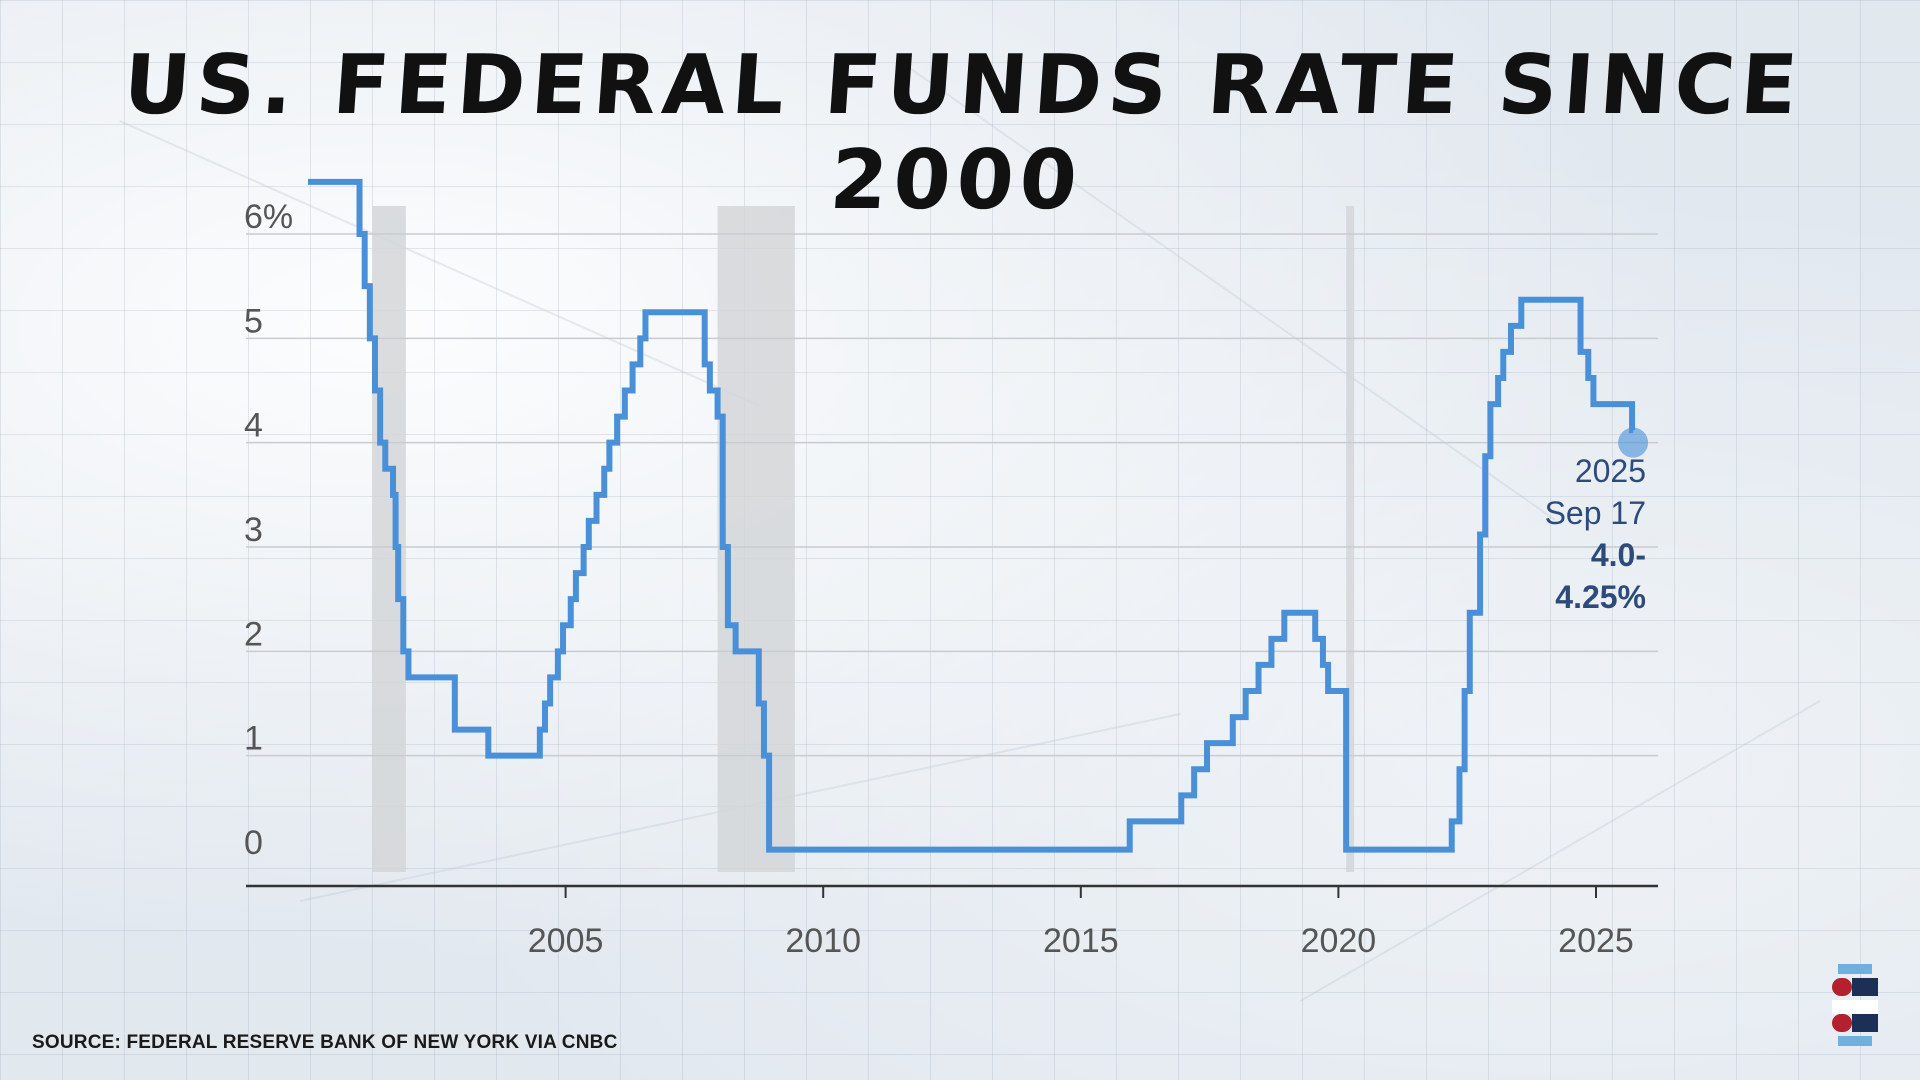  What do you see at coordinates (1339, 941) in the screenshot?
I see `x-tick-label: 2020` at bounding box center [1339, 941].